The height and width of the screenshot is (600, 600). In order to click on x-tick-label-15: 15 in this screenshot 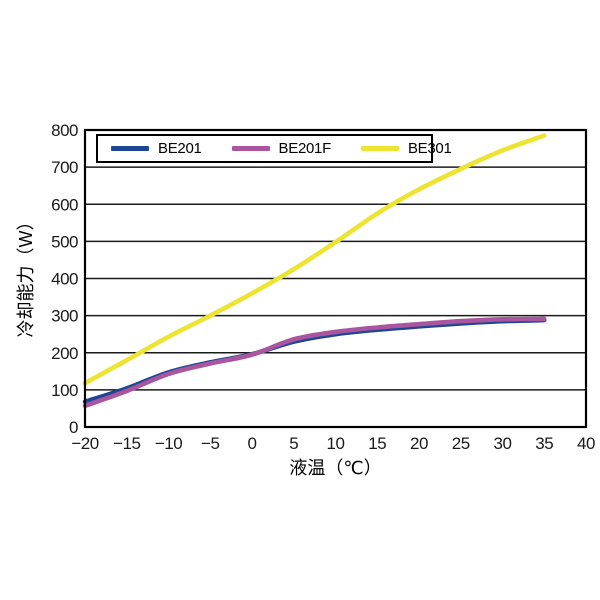, I will do `click(377, 443)`.